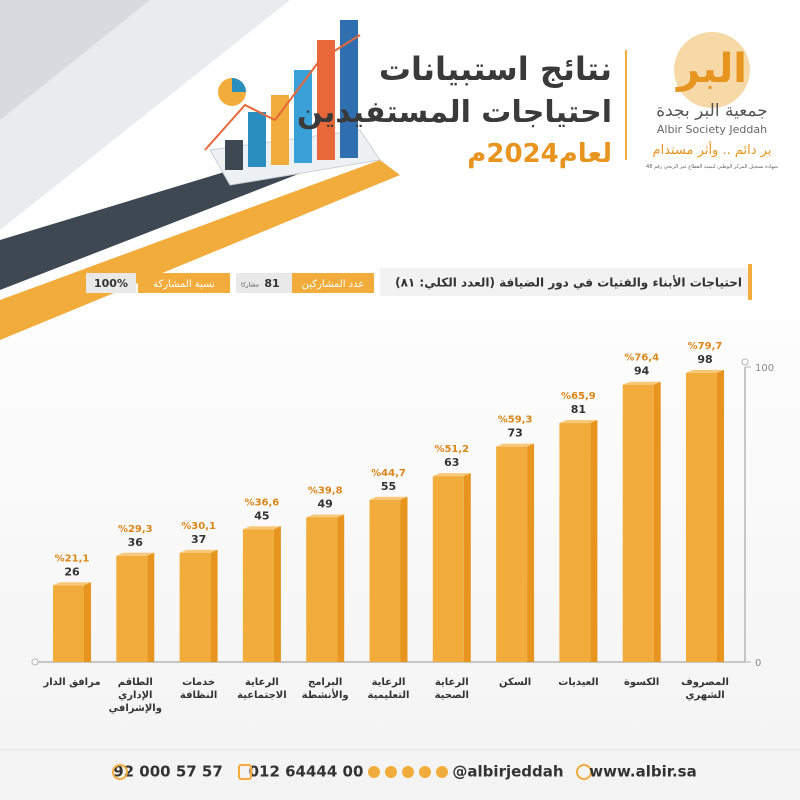 The height and width of the screenshot is (800, 800). I want to click on percent-label: %36,6, so click(262, 502).